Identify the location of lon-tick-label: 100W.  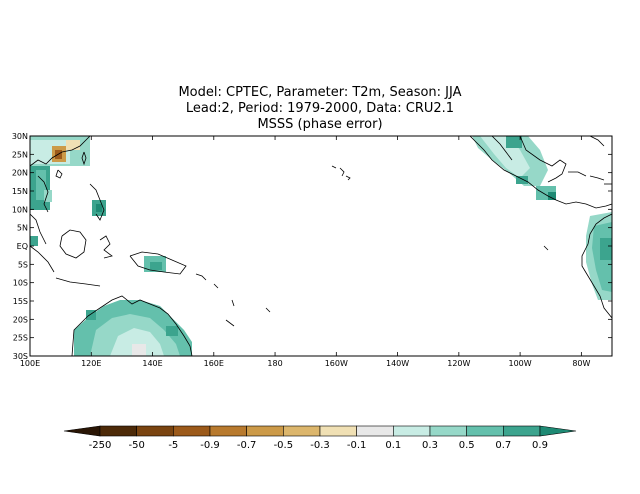
(520, 363).